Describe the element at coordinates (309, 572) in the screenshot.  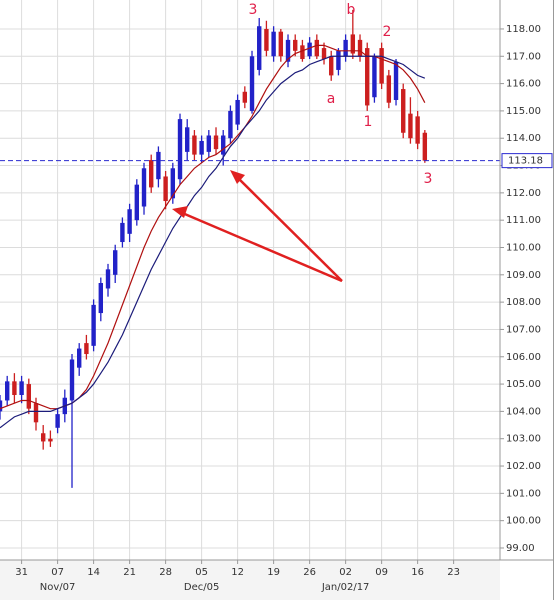
I see `x-tick-label: 26` at that location.